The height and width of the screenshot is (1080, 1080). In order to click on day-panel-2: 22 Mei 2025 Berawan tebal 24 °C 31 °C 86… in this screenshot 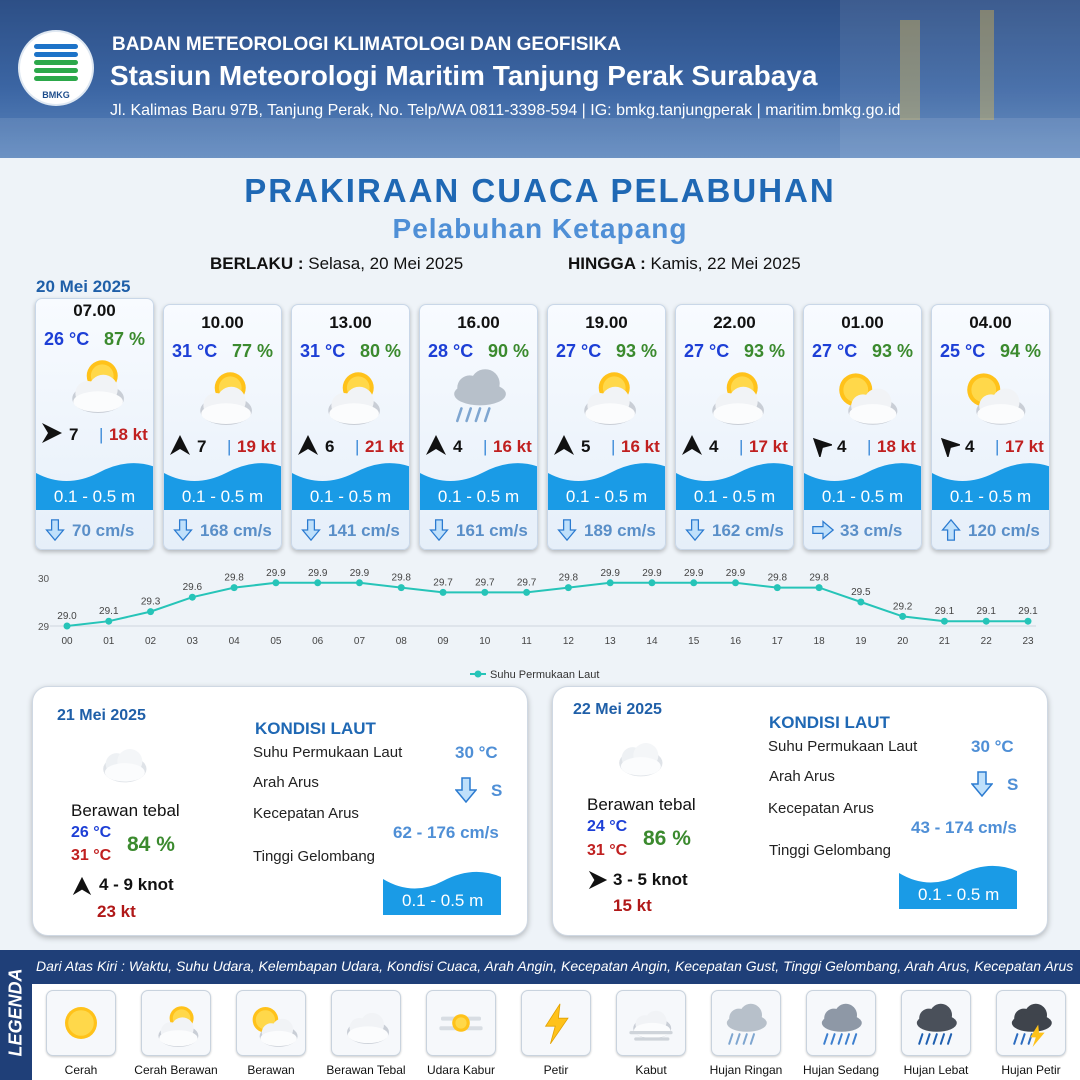, I will do `click(800, 811)`.